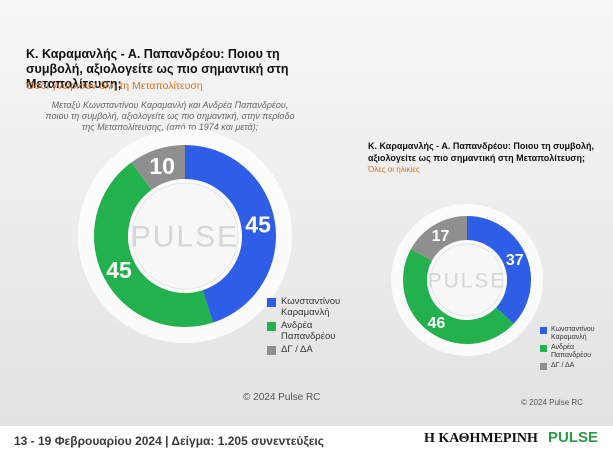  What do you see at coordinates (573, 437) in the screenshot?
I see `pulse-logo: PULSE` at bounding box center [573, 437].